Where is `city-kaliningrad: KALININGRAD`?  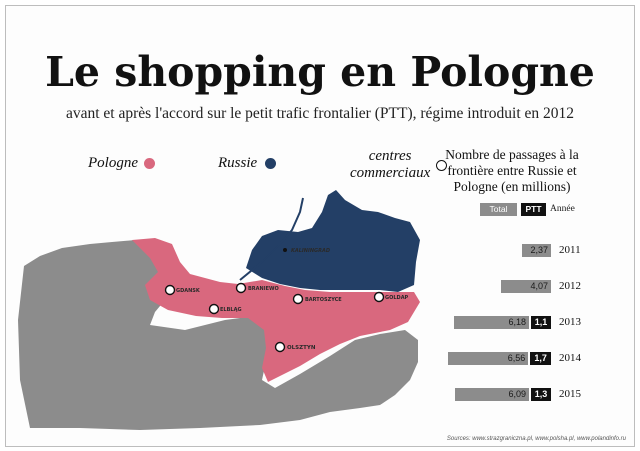
city-kaliningrad: KALININGRAD is located at coordinates (306, 251).